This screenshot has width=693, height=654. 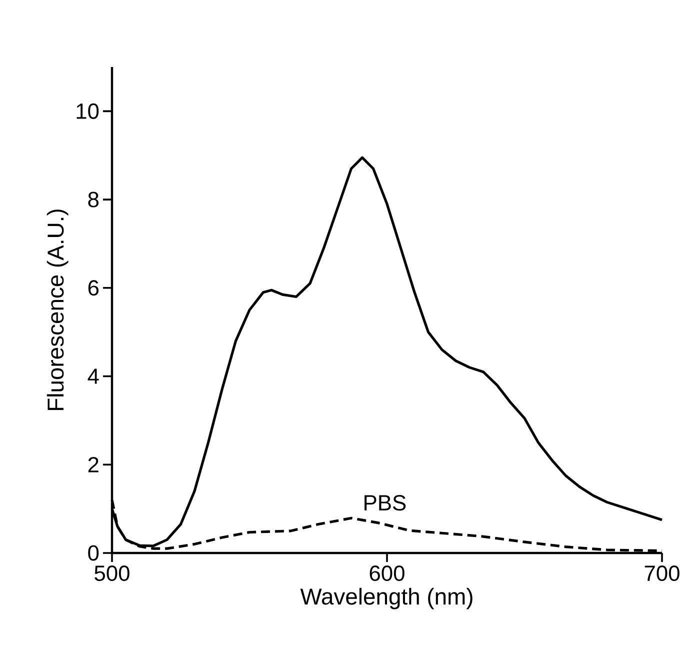 What do you see at coordinates (387, 574) in the screenshot?
I see `x-tick-label: 600` at bounding box center [387, 574].